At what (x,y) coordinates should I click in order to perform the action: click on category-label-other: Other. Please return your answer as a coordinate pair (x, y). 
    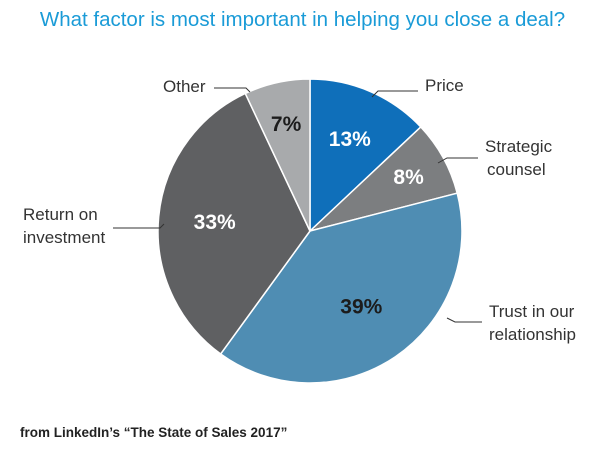
    Looking at the image, I should click on (184, 86).